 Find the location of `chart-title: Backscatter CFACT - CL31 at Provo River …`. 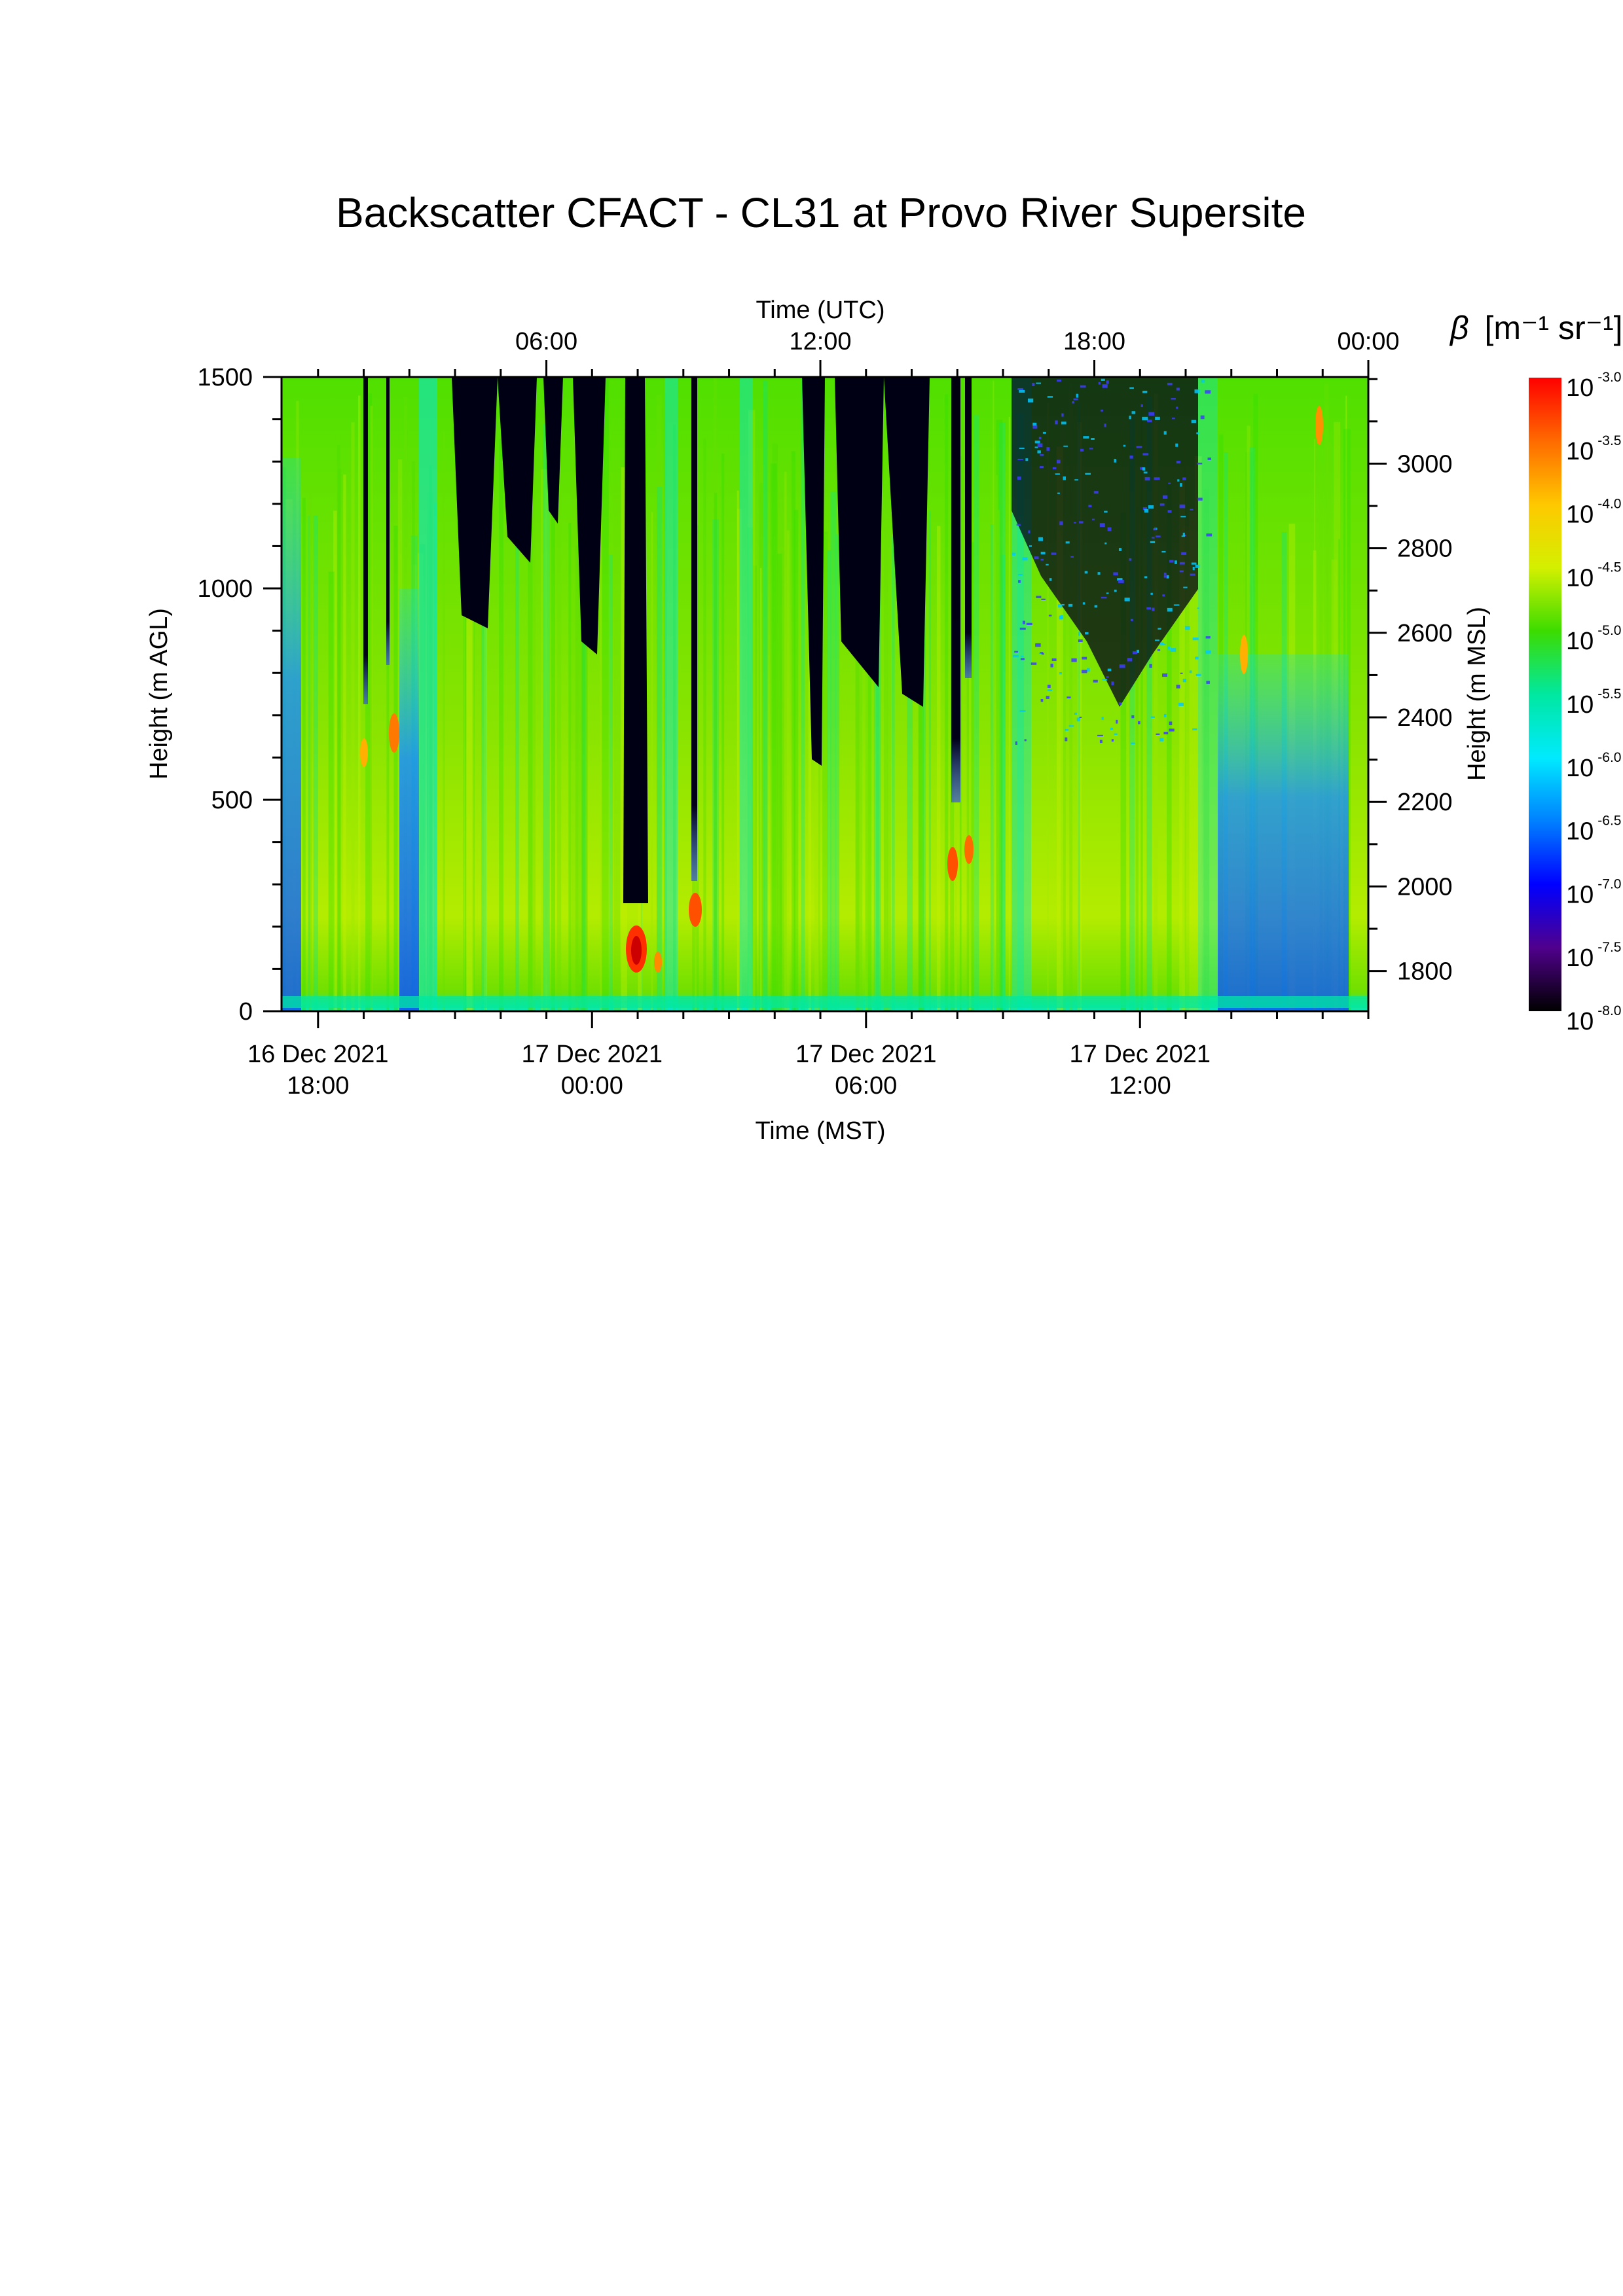

chart-title: Backscatter CFACT - CL31 at Provo River … is located at coordinates (821, 212).